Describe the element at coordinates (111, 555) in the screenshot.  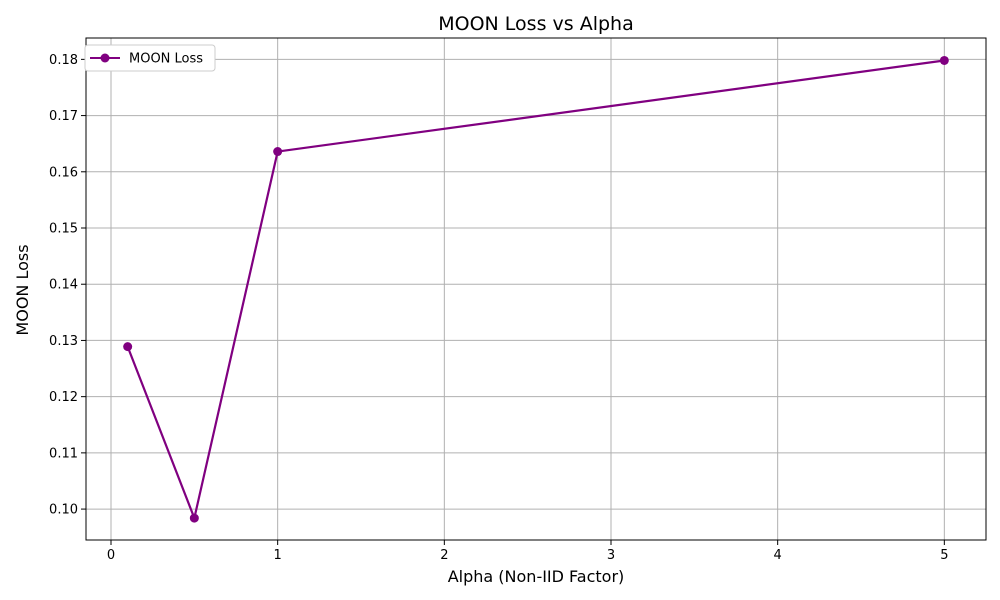
I see `x-tick-label: 0` at that location.